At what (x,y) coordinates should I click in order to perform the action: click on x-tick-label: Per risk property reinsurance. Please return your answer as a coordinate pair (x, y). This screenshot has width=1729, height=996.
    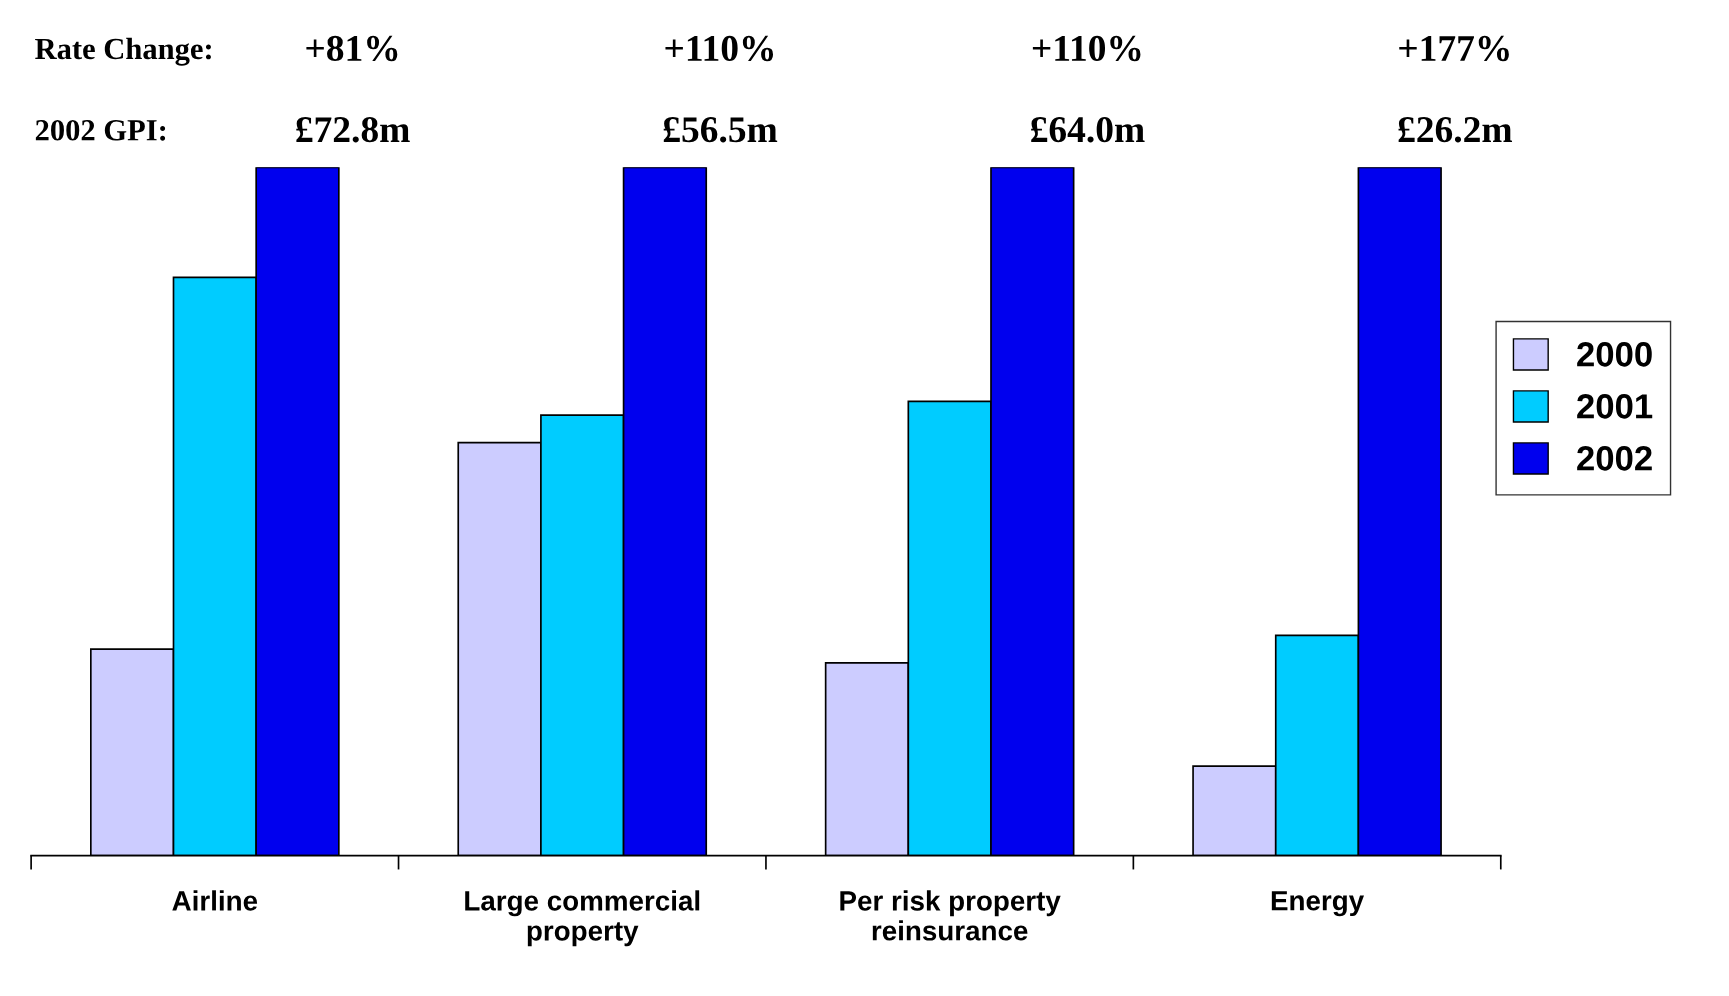
    Looking at the image, I should click on (950, 915).